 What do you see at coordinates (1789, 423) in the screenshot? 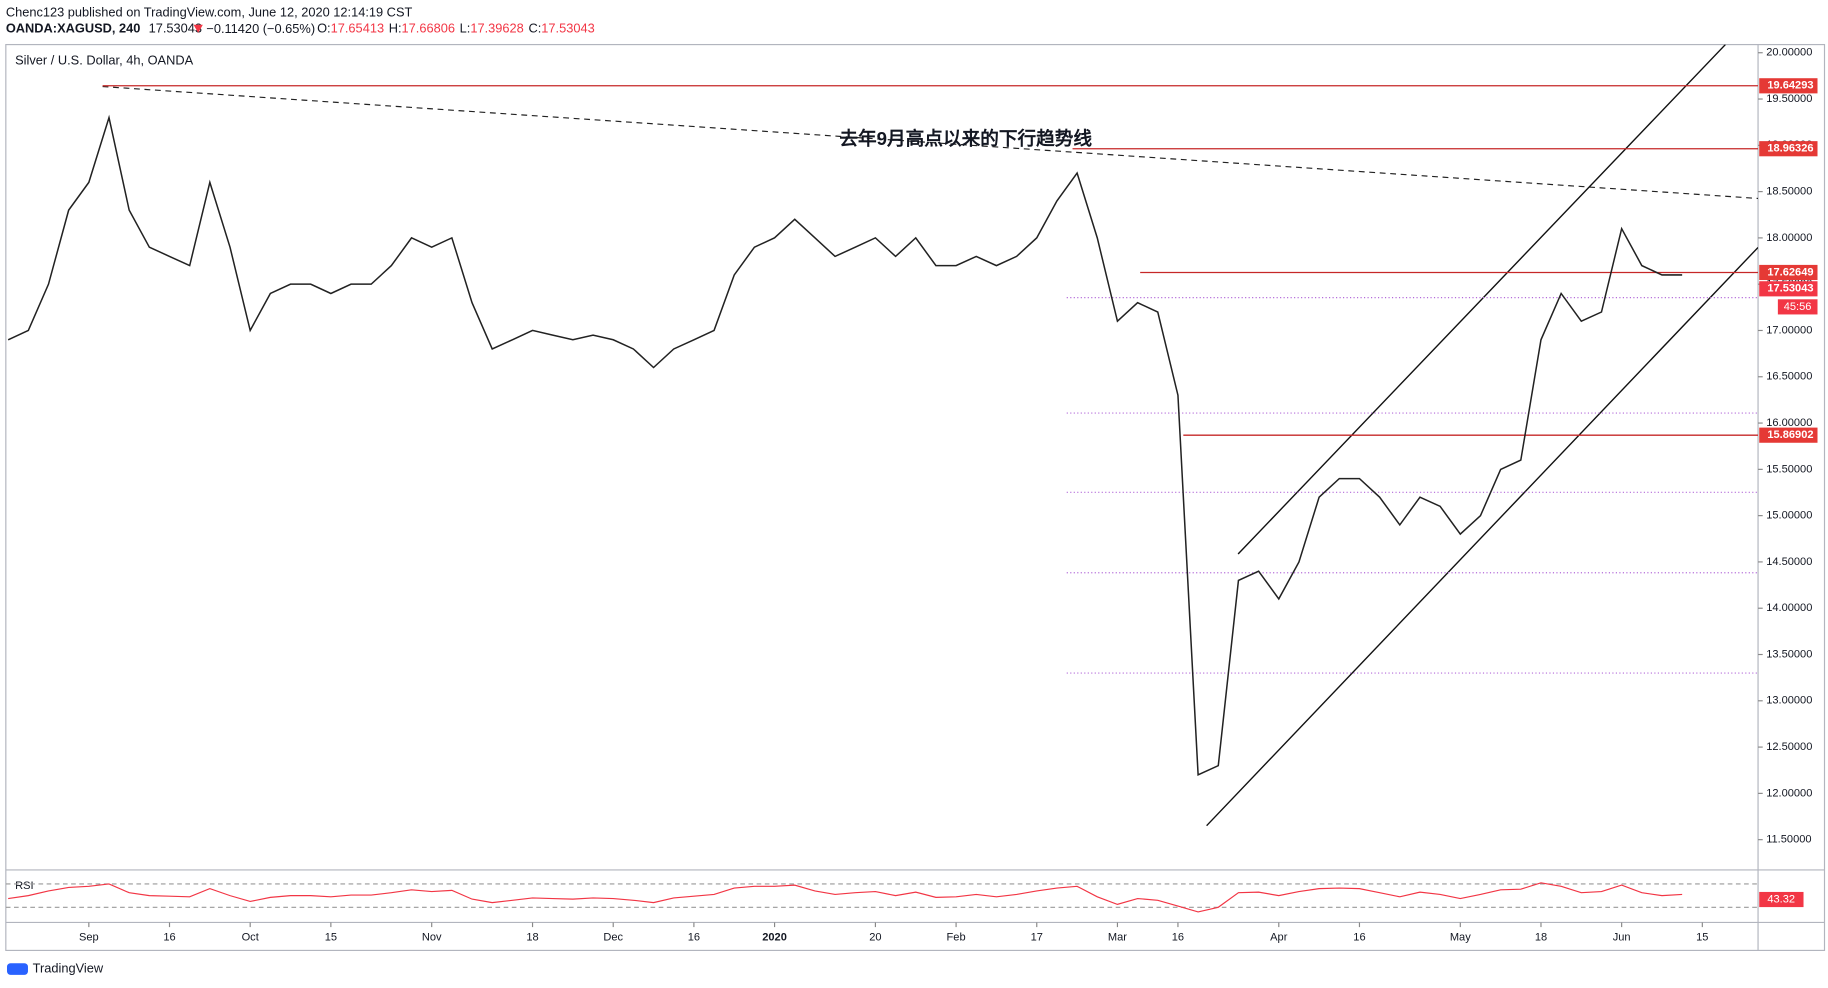
I see `y-tick-label: 16.00000` at bounding box center [1789, 423].